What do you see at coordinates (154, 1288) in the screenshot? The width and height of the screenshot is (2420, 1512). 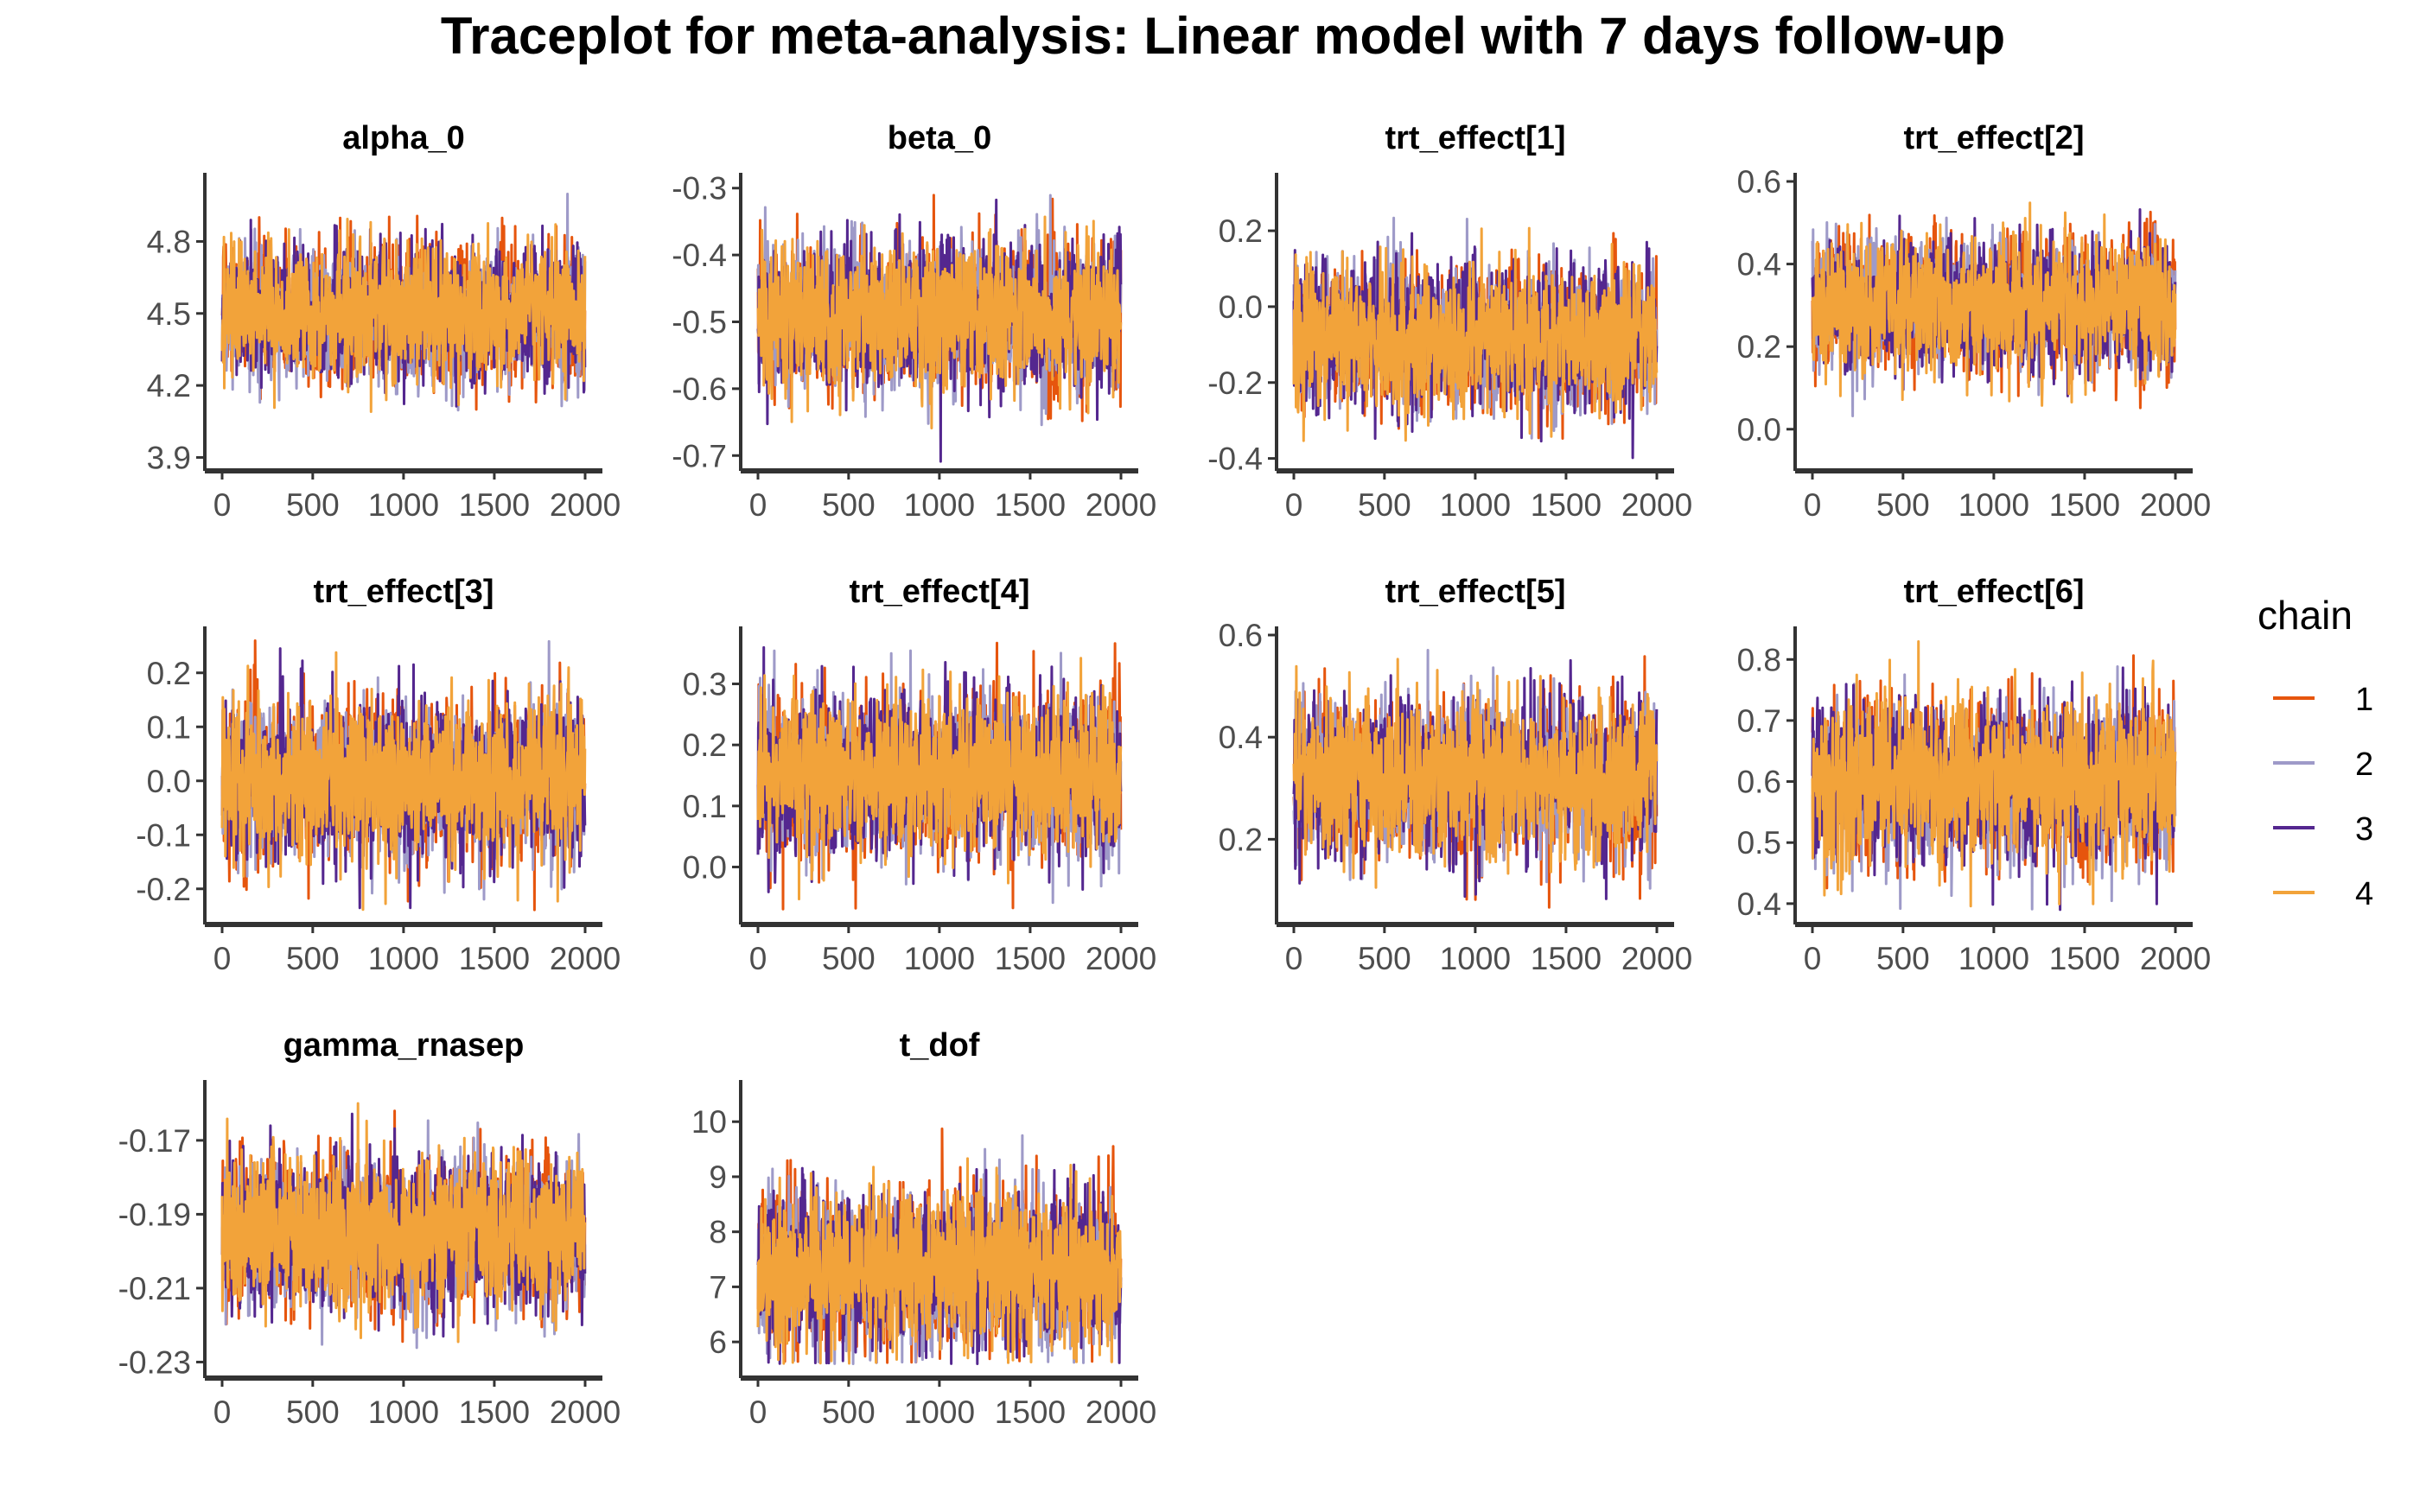 I see `y-tick-label: -0.21` at bounding box center [154, 1288].